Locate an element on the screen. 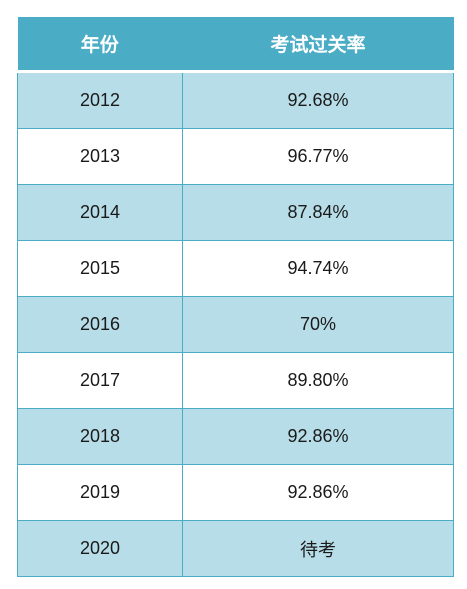  table-row: 2014 87.84% is located at coordinates (235, 212).